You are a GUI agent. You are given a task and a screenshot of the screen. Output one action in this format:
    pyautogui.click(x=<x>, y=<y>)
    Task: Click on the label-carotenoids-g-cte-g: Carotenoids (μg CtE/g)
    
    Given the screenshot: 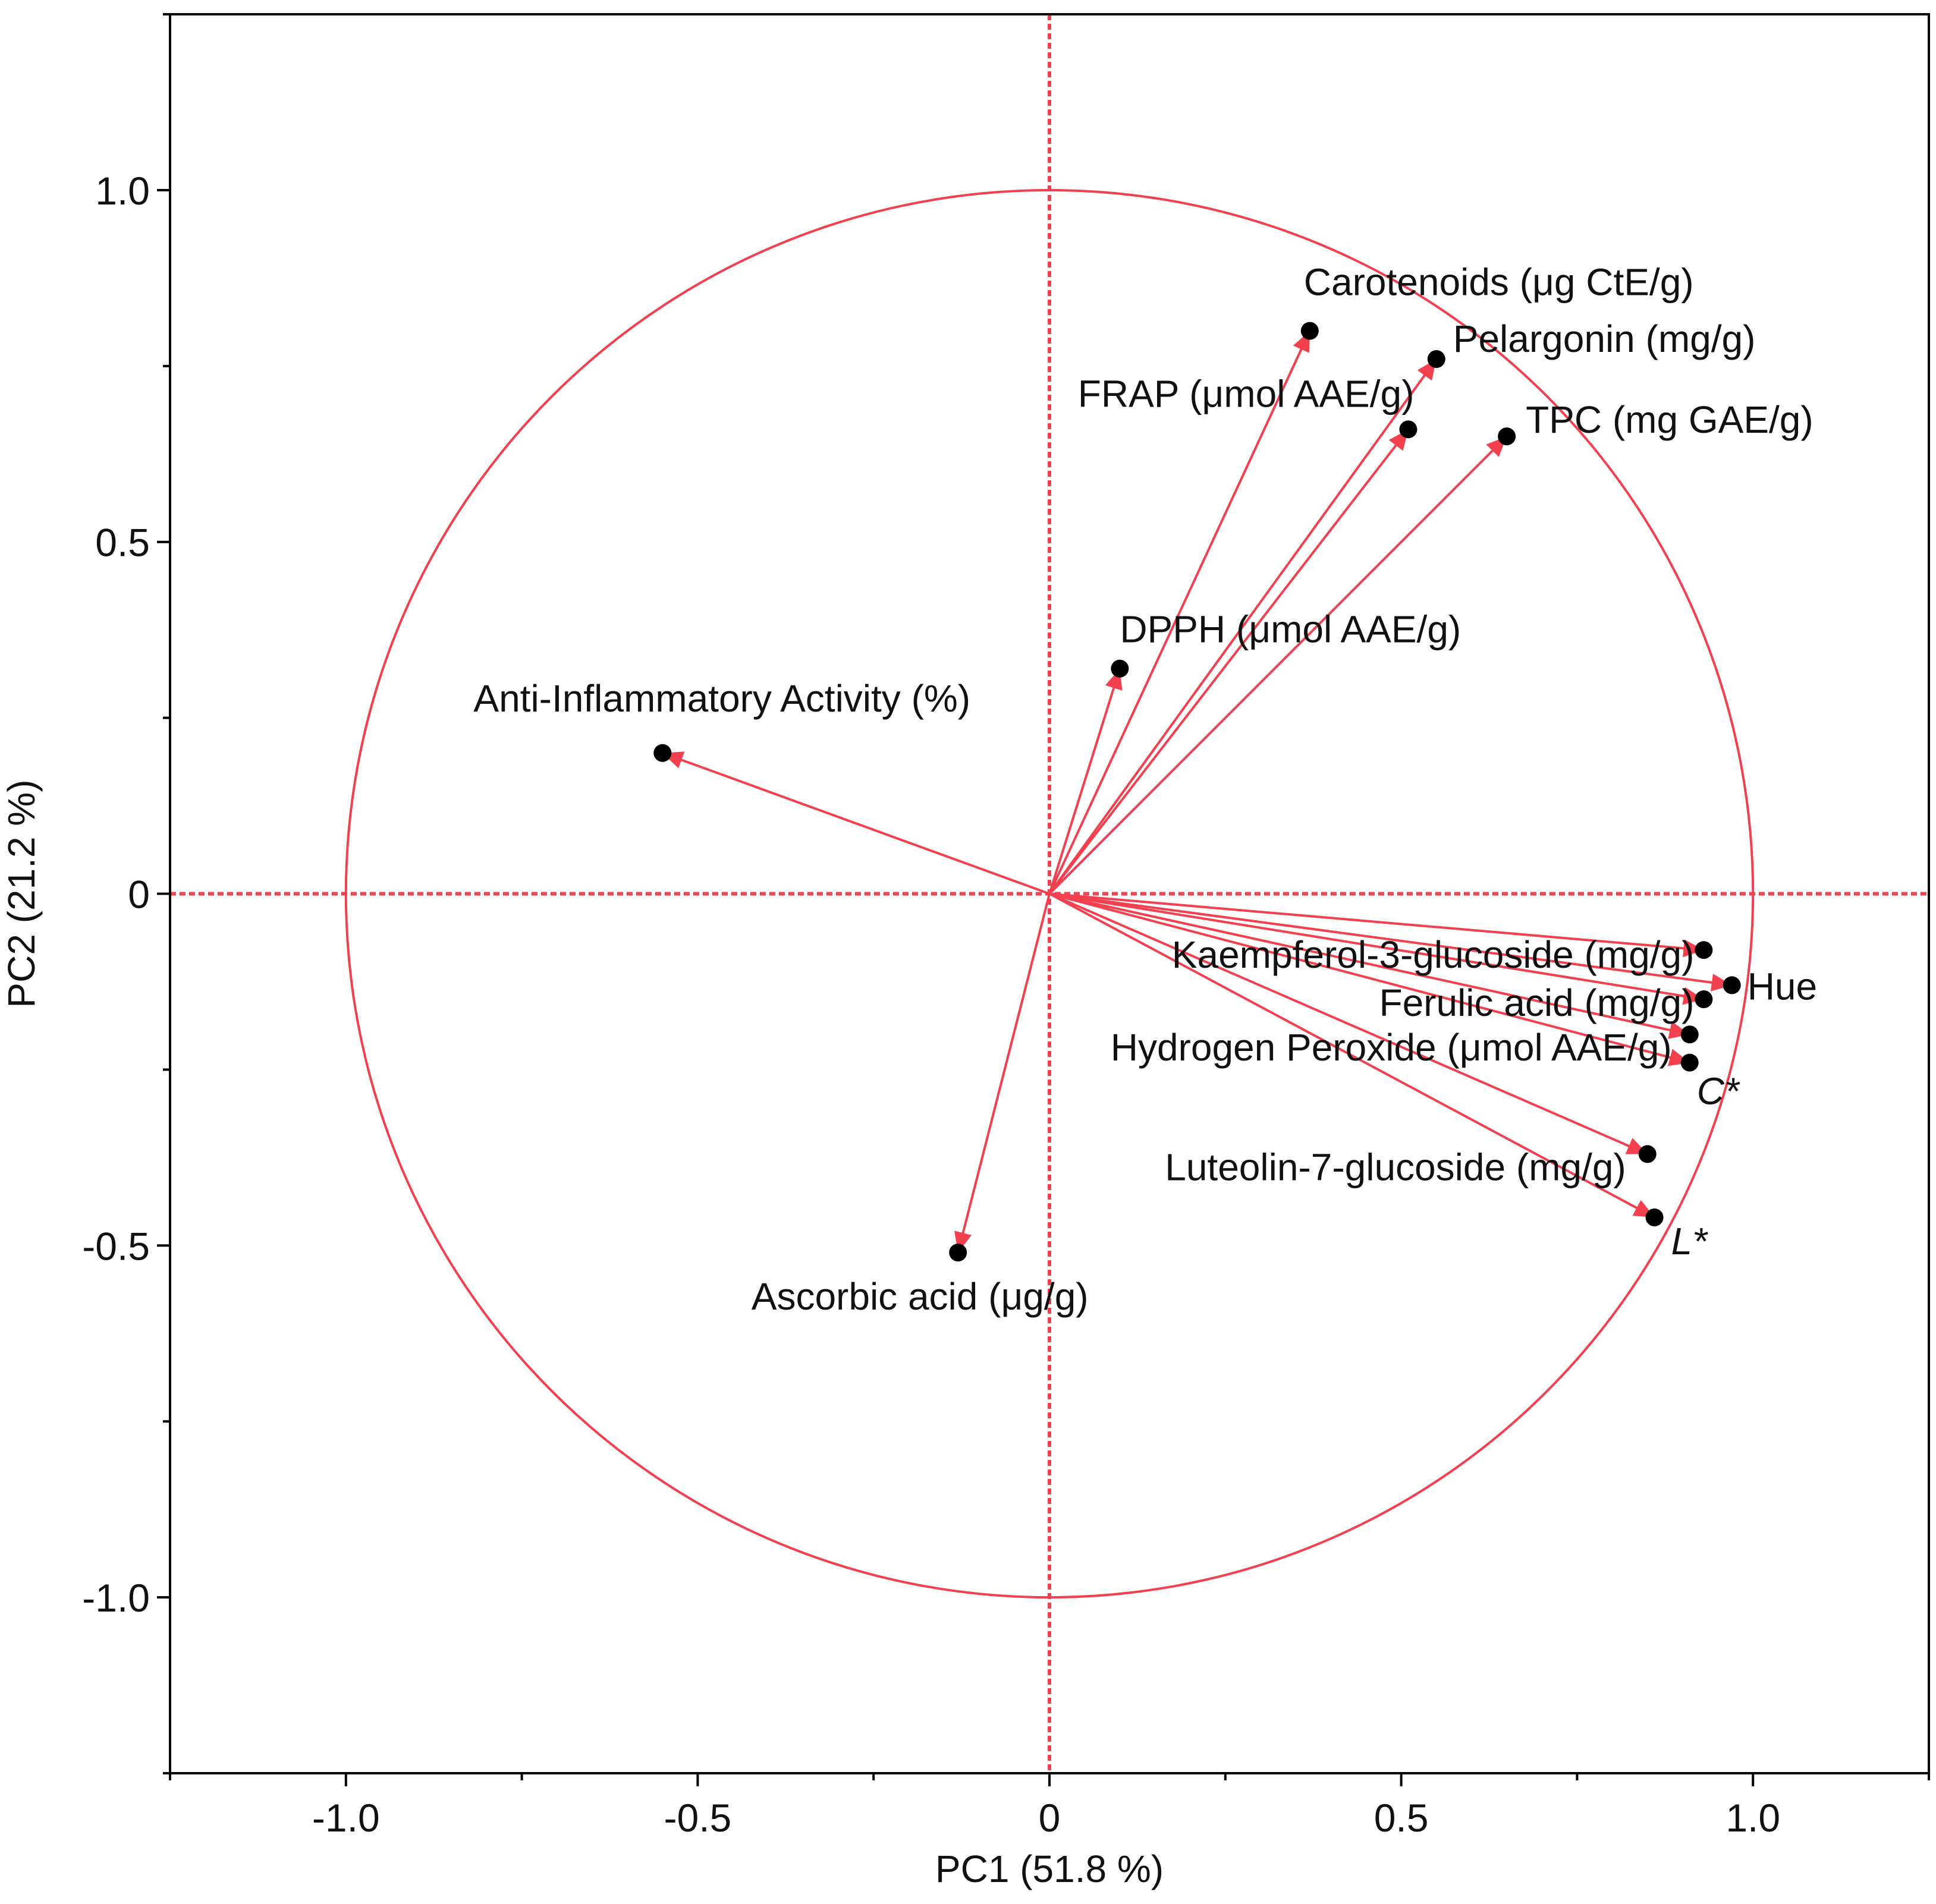 What is the action you would take?
    pyautogui.click(x=1499, y=282)
    